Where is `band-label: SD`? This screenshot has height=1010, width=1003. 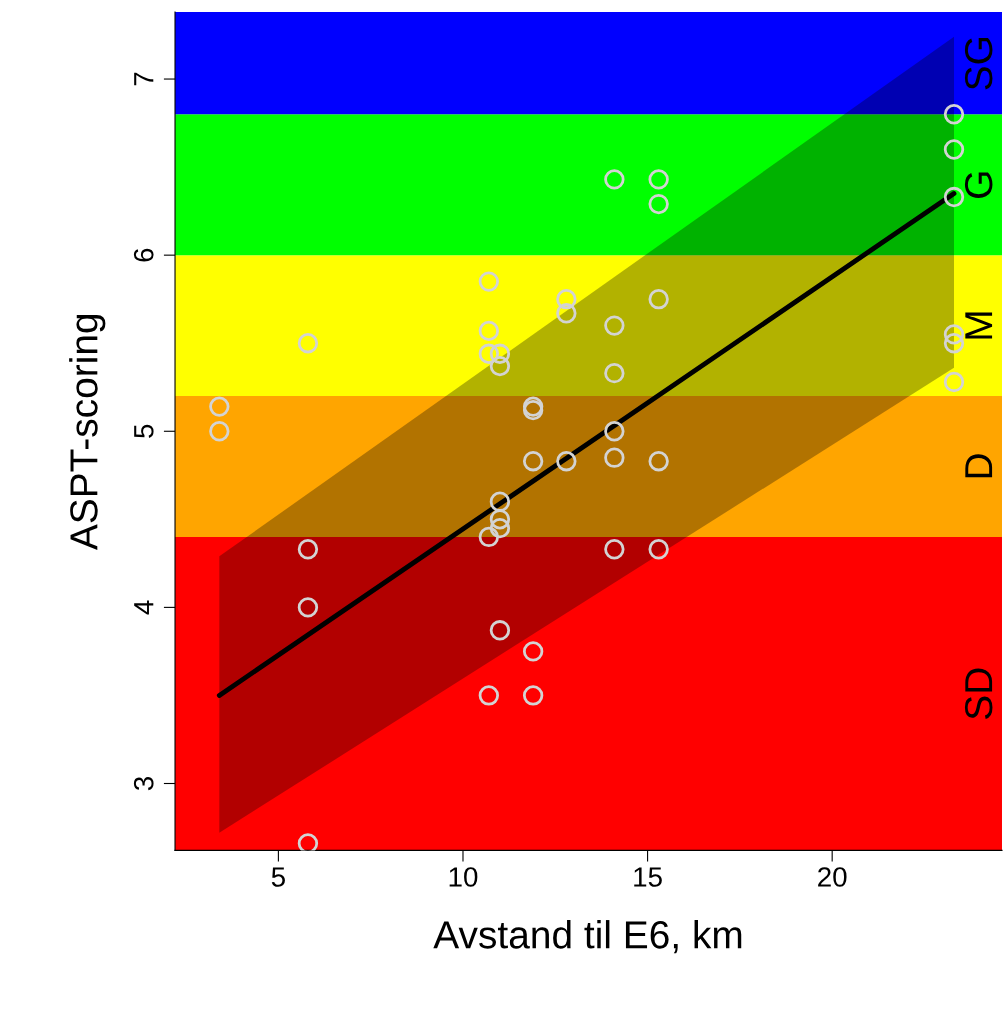 band-label: SD is located at coordinates (978, 693).